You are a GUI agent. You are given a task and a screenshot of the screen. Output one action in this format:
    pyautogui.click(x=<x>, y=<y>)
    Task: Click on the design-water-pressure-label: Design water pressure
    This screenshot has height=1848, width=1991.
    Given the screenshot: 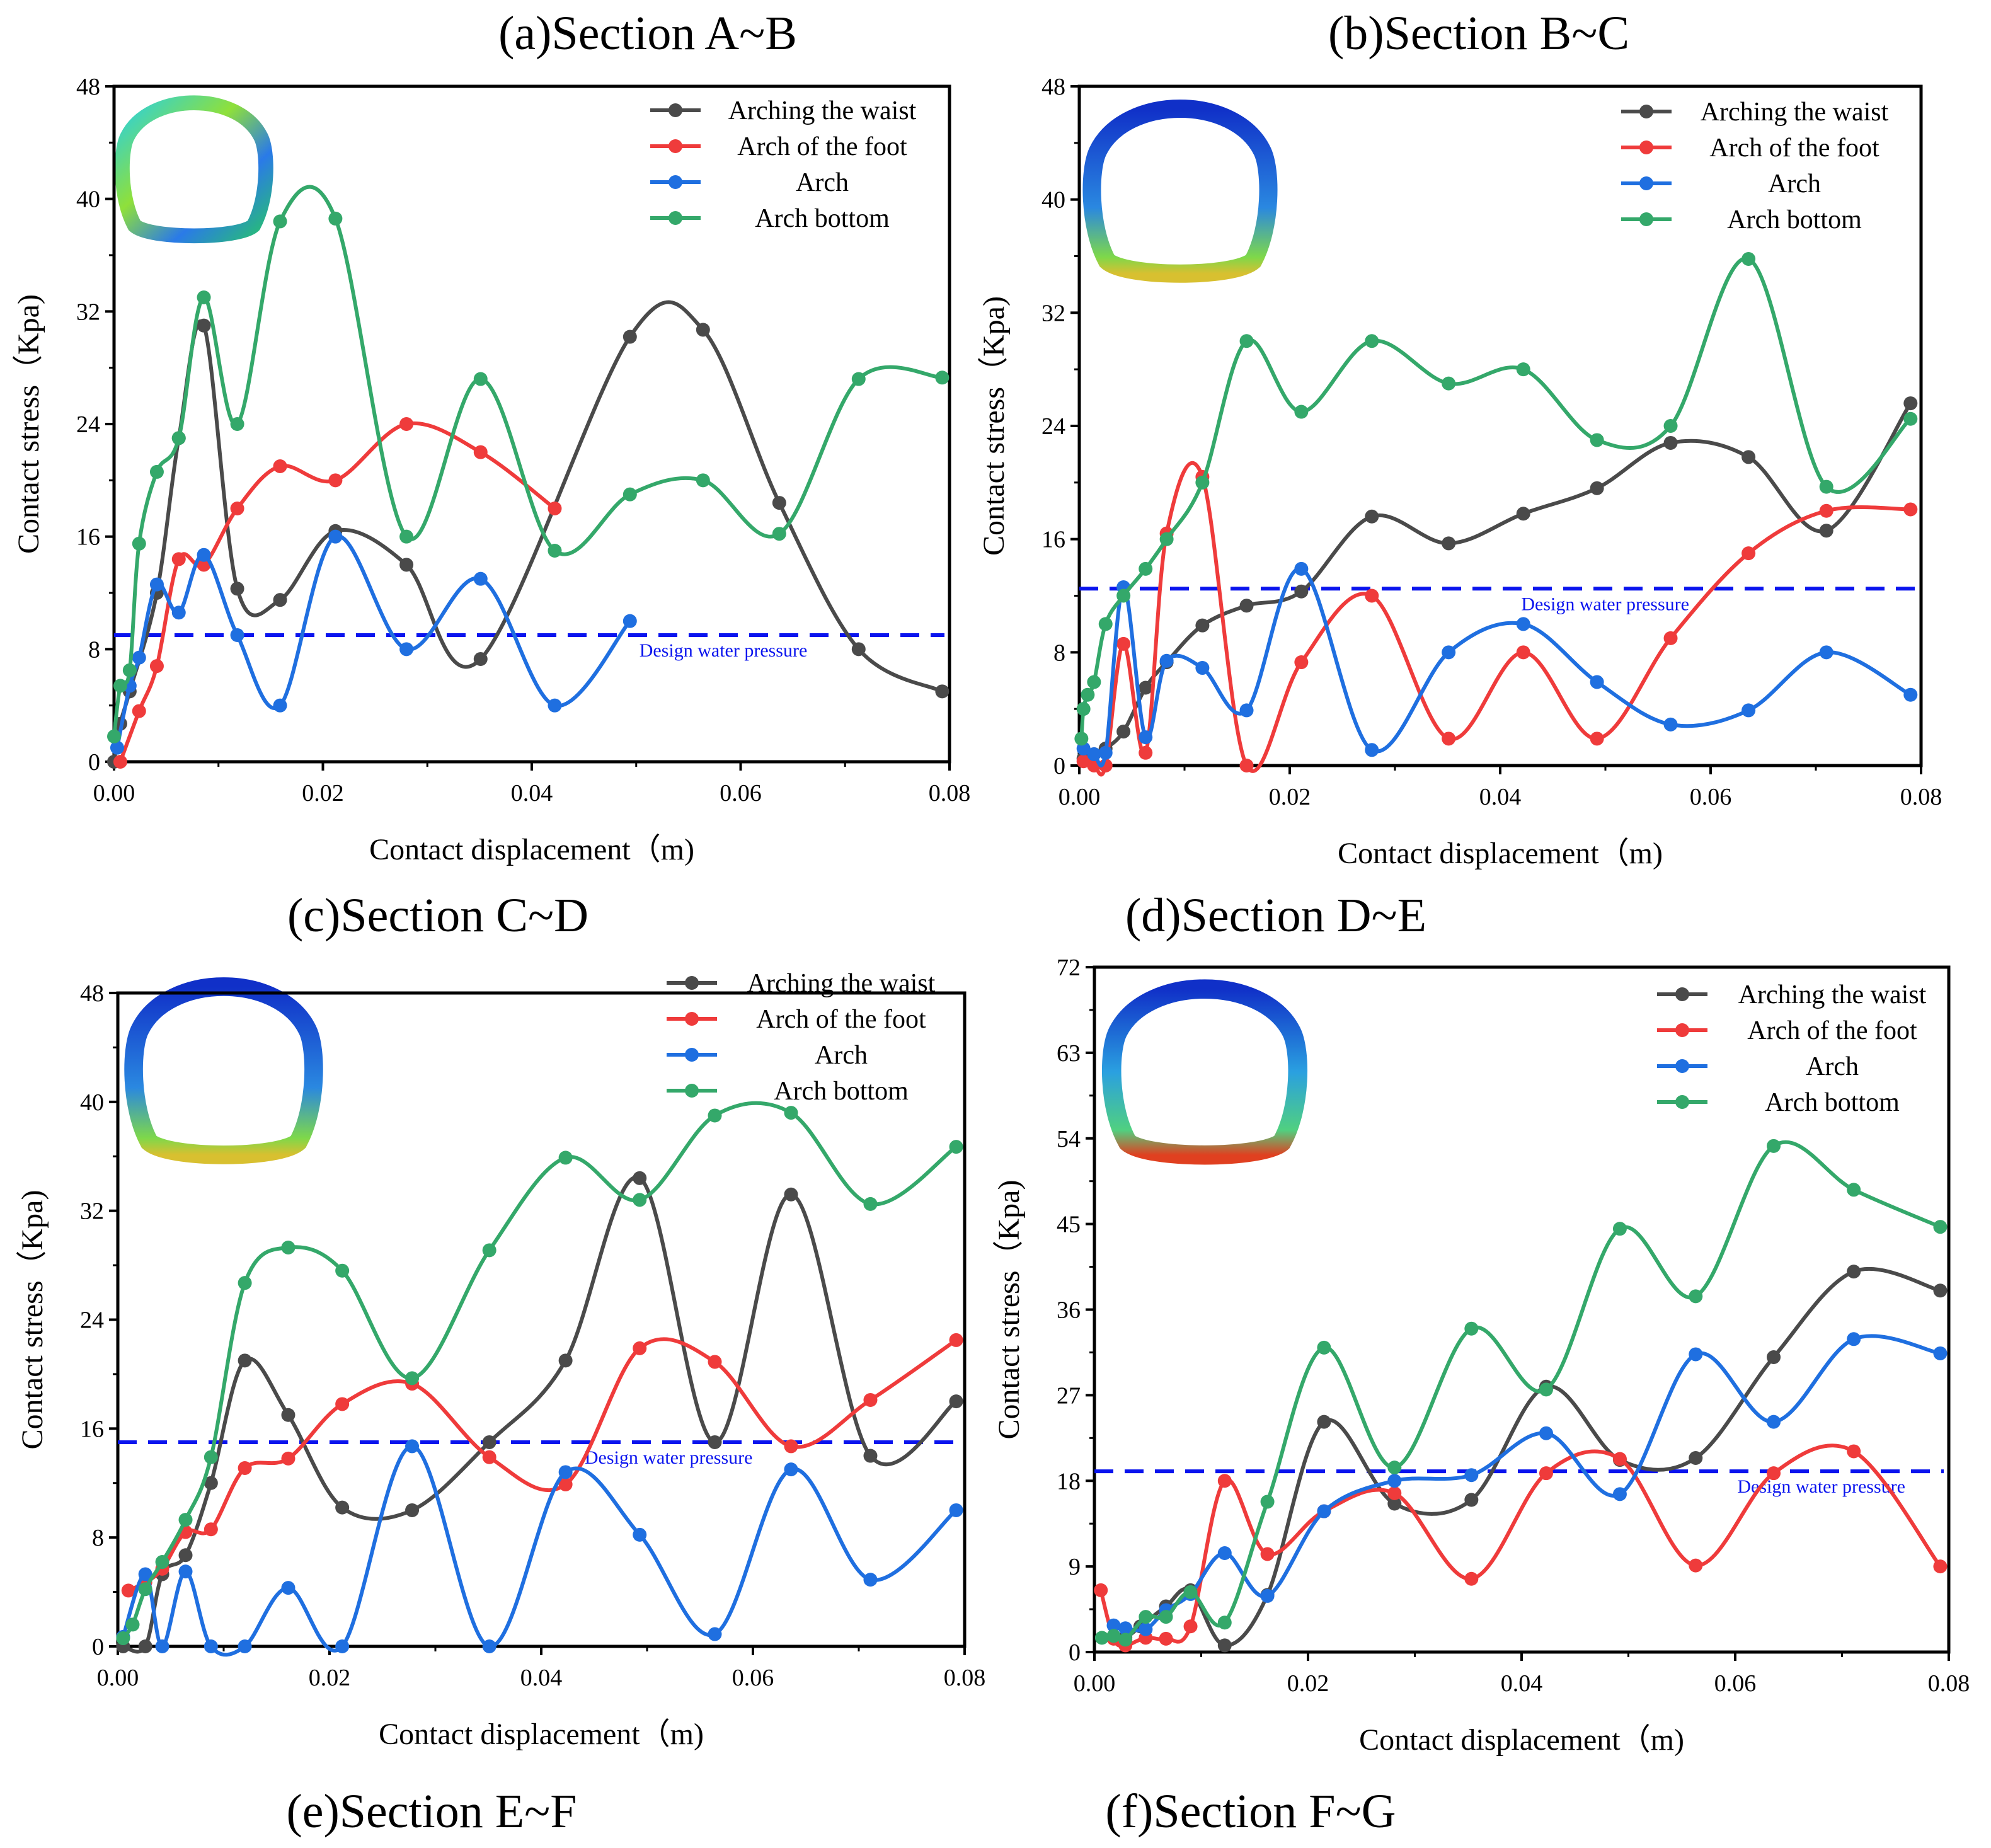 What is the action you would take?
    pyautogui.click(x=1605, y=604)
    